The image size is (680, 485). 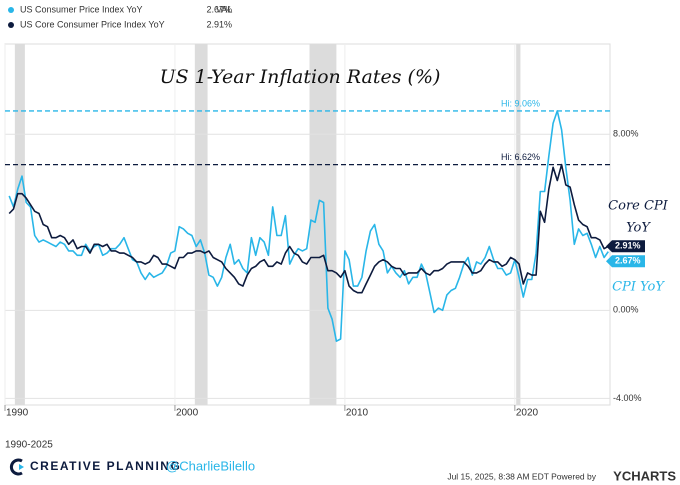 What do you see at coordinates (627, 398) in the screenshot?
I see `y-tick-label: -4.00%` at bounding box center [627, 398].